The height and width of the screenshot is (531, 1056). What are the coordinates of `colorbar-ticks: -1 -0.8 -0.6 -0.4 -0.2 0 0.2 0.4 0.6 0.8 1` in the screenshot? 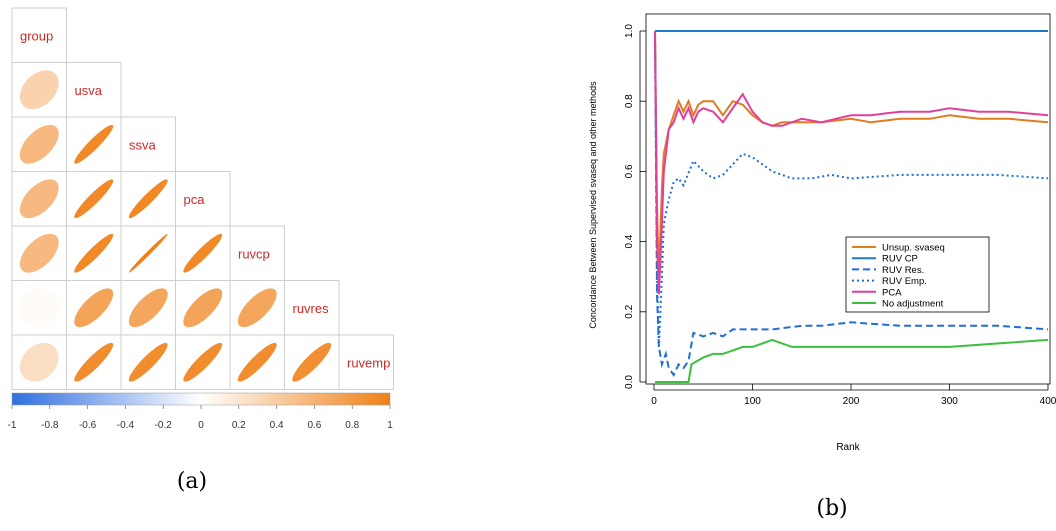 It's located at (200, 418).